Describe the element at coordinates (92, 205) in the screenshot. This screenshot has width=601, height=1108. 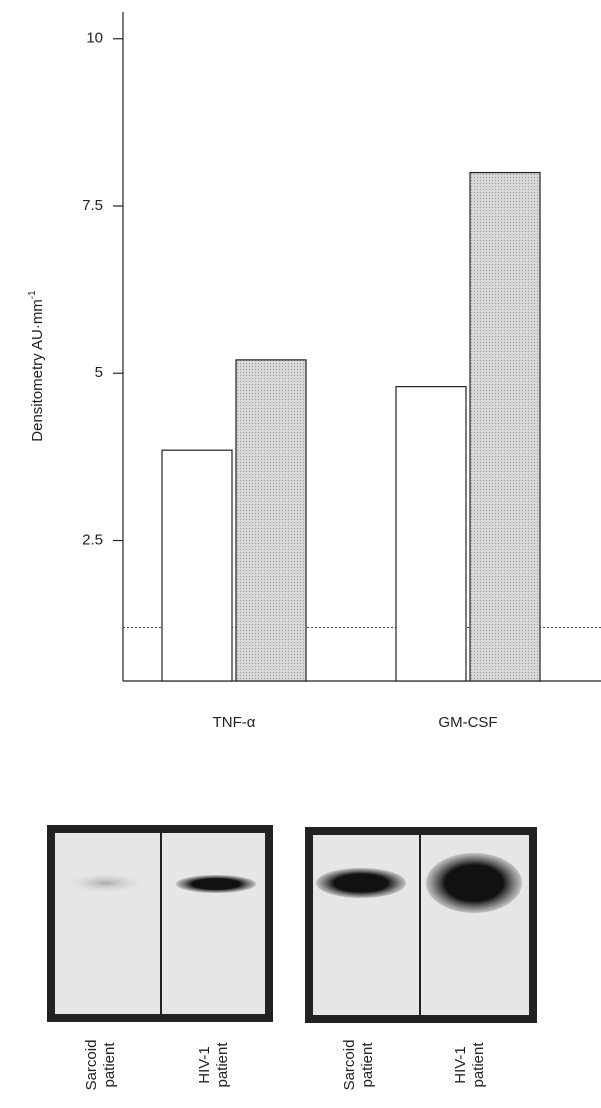
I see `y-tick-label: 7.5` at that location.